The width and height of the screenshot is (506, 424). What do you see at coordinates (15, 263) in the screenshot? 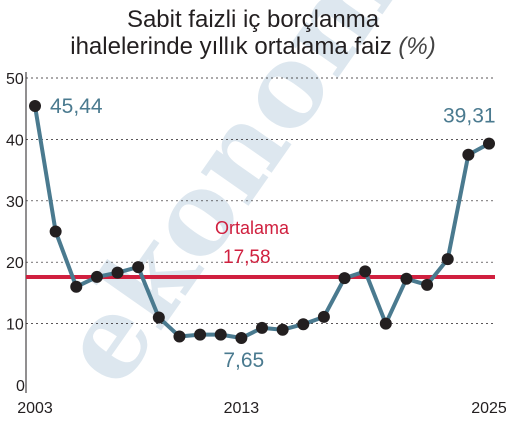
I see `y-tick-label: 20` at bounding box center [15, 263].